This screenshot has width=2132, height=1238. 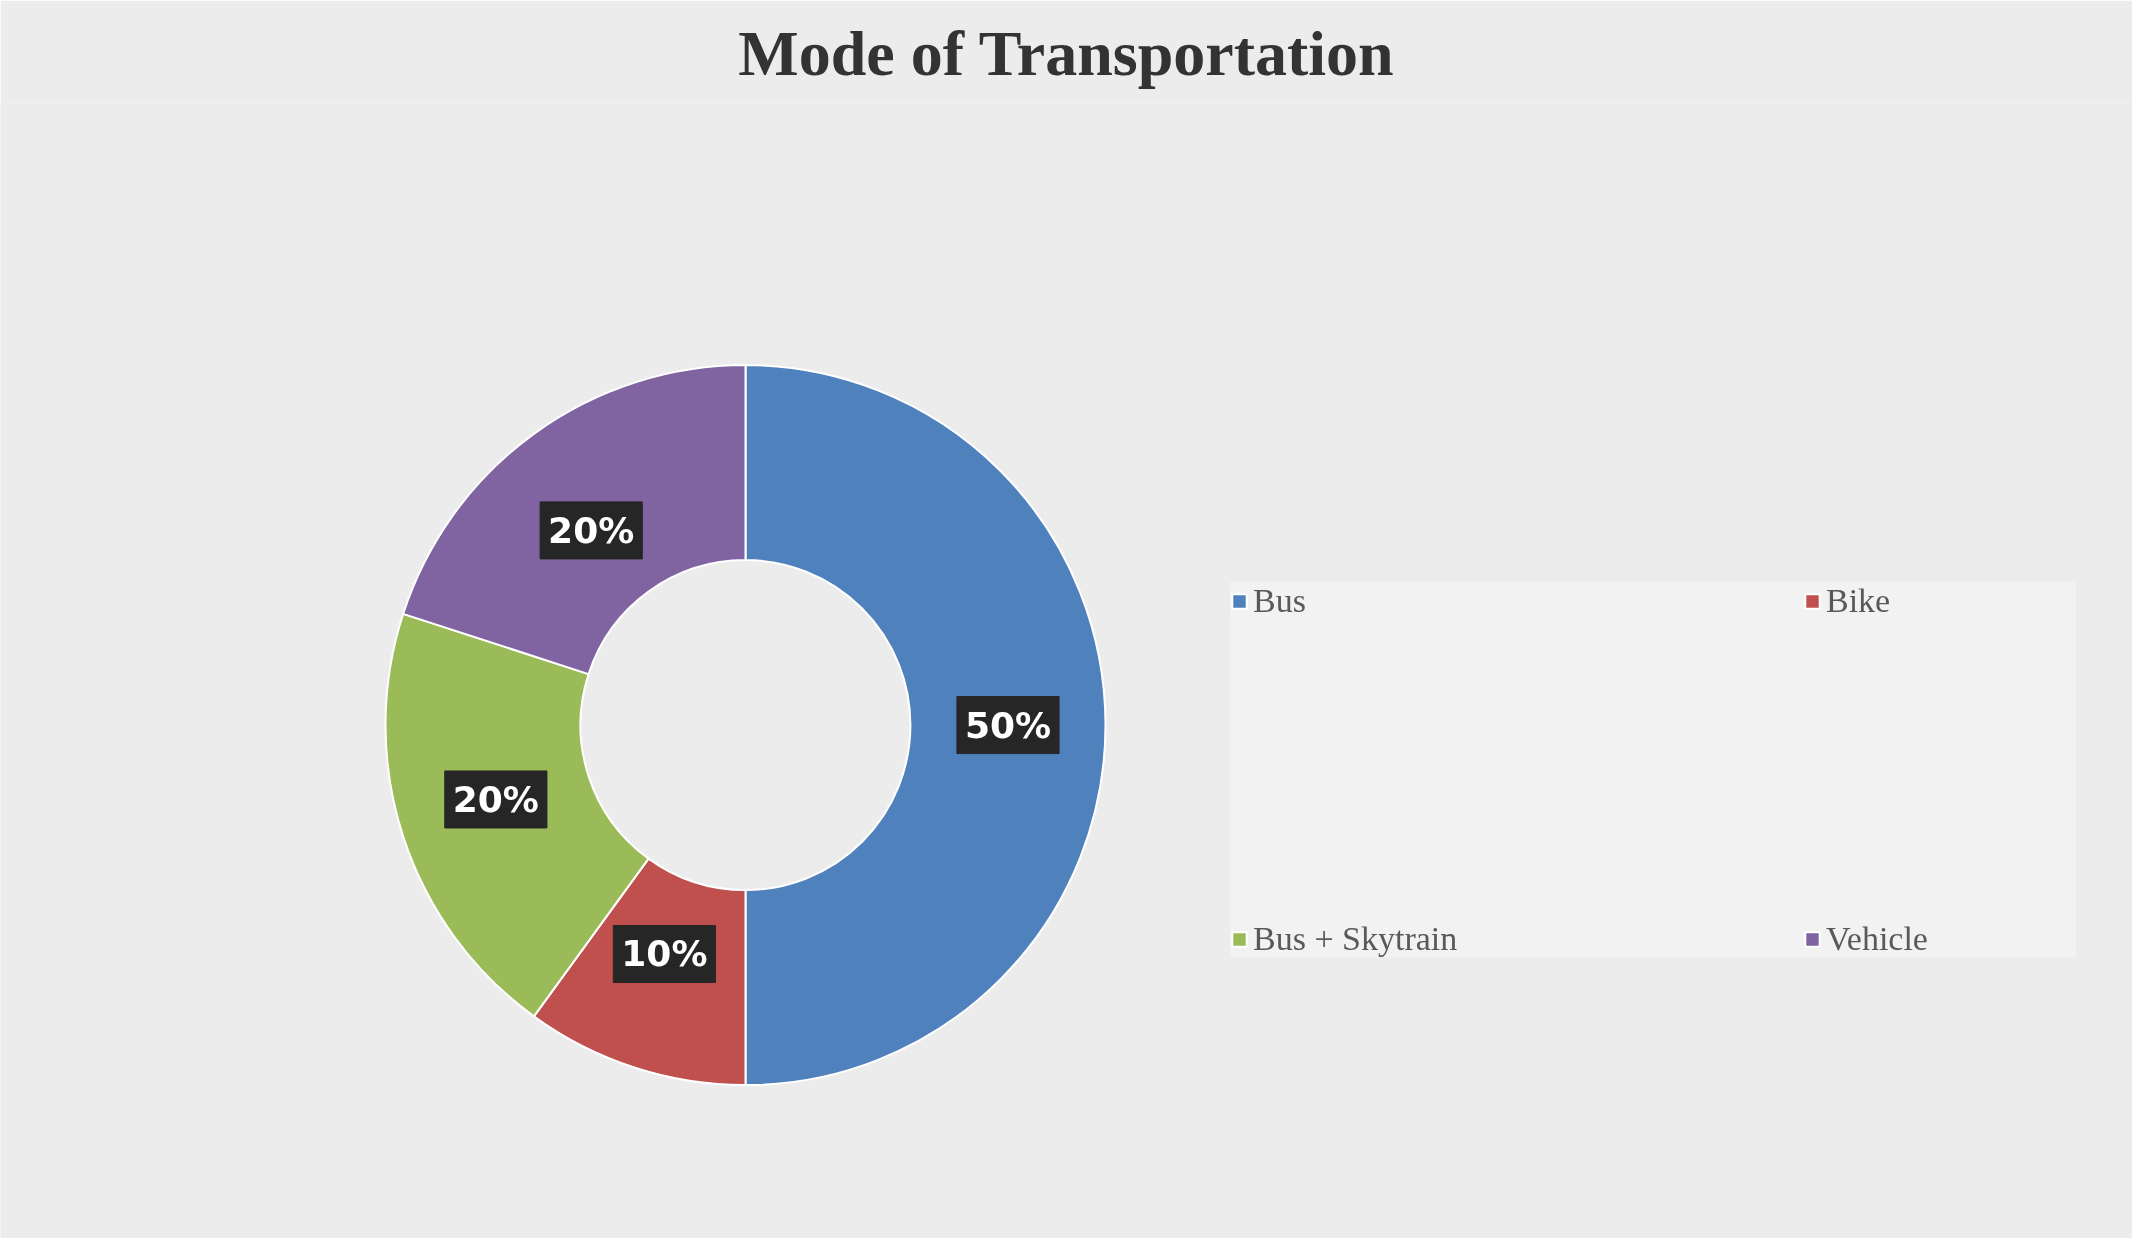 I want to click on legend-label: Bike, so click(x=1859, y=601).